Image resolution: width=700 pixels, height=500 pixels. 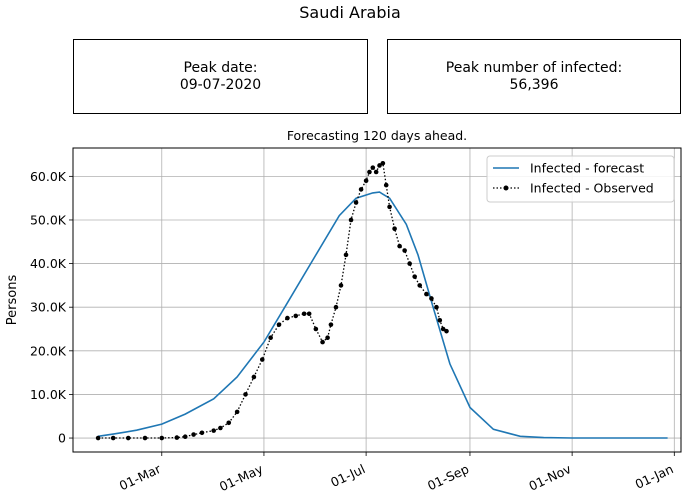 What do you see at coordinates (592, 188) in the screenshot?
I see `legend-label: Infected - Observed` at bounding box center [592, 188].